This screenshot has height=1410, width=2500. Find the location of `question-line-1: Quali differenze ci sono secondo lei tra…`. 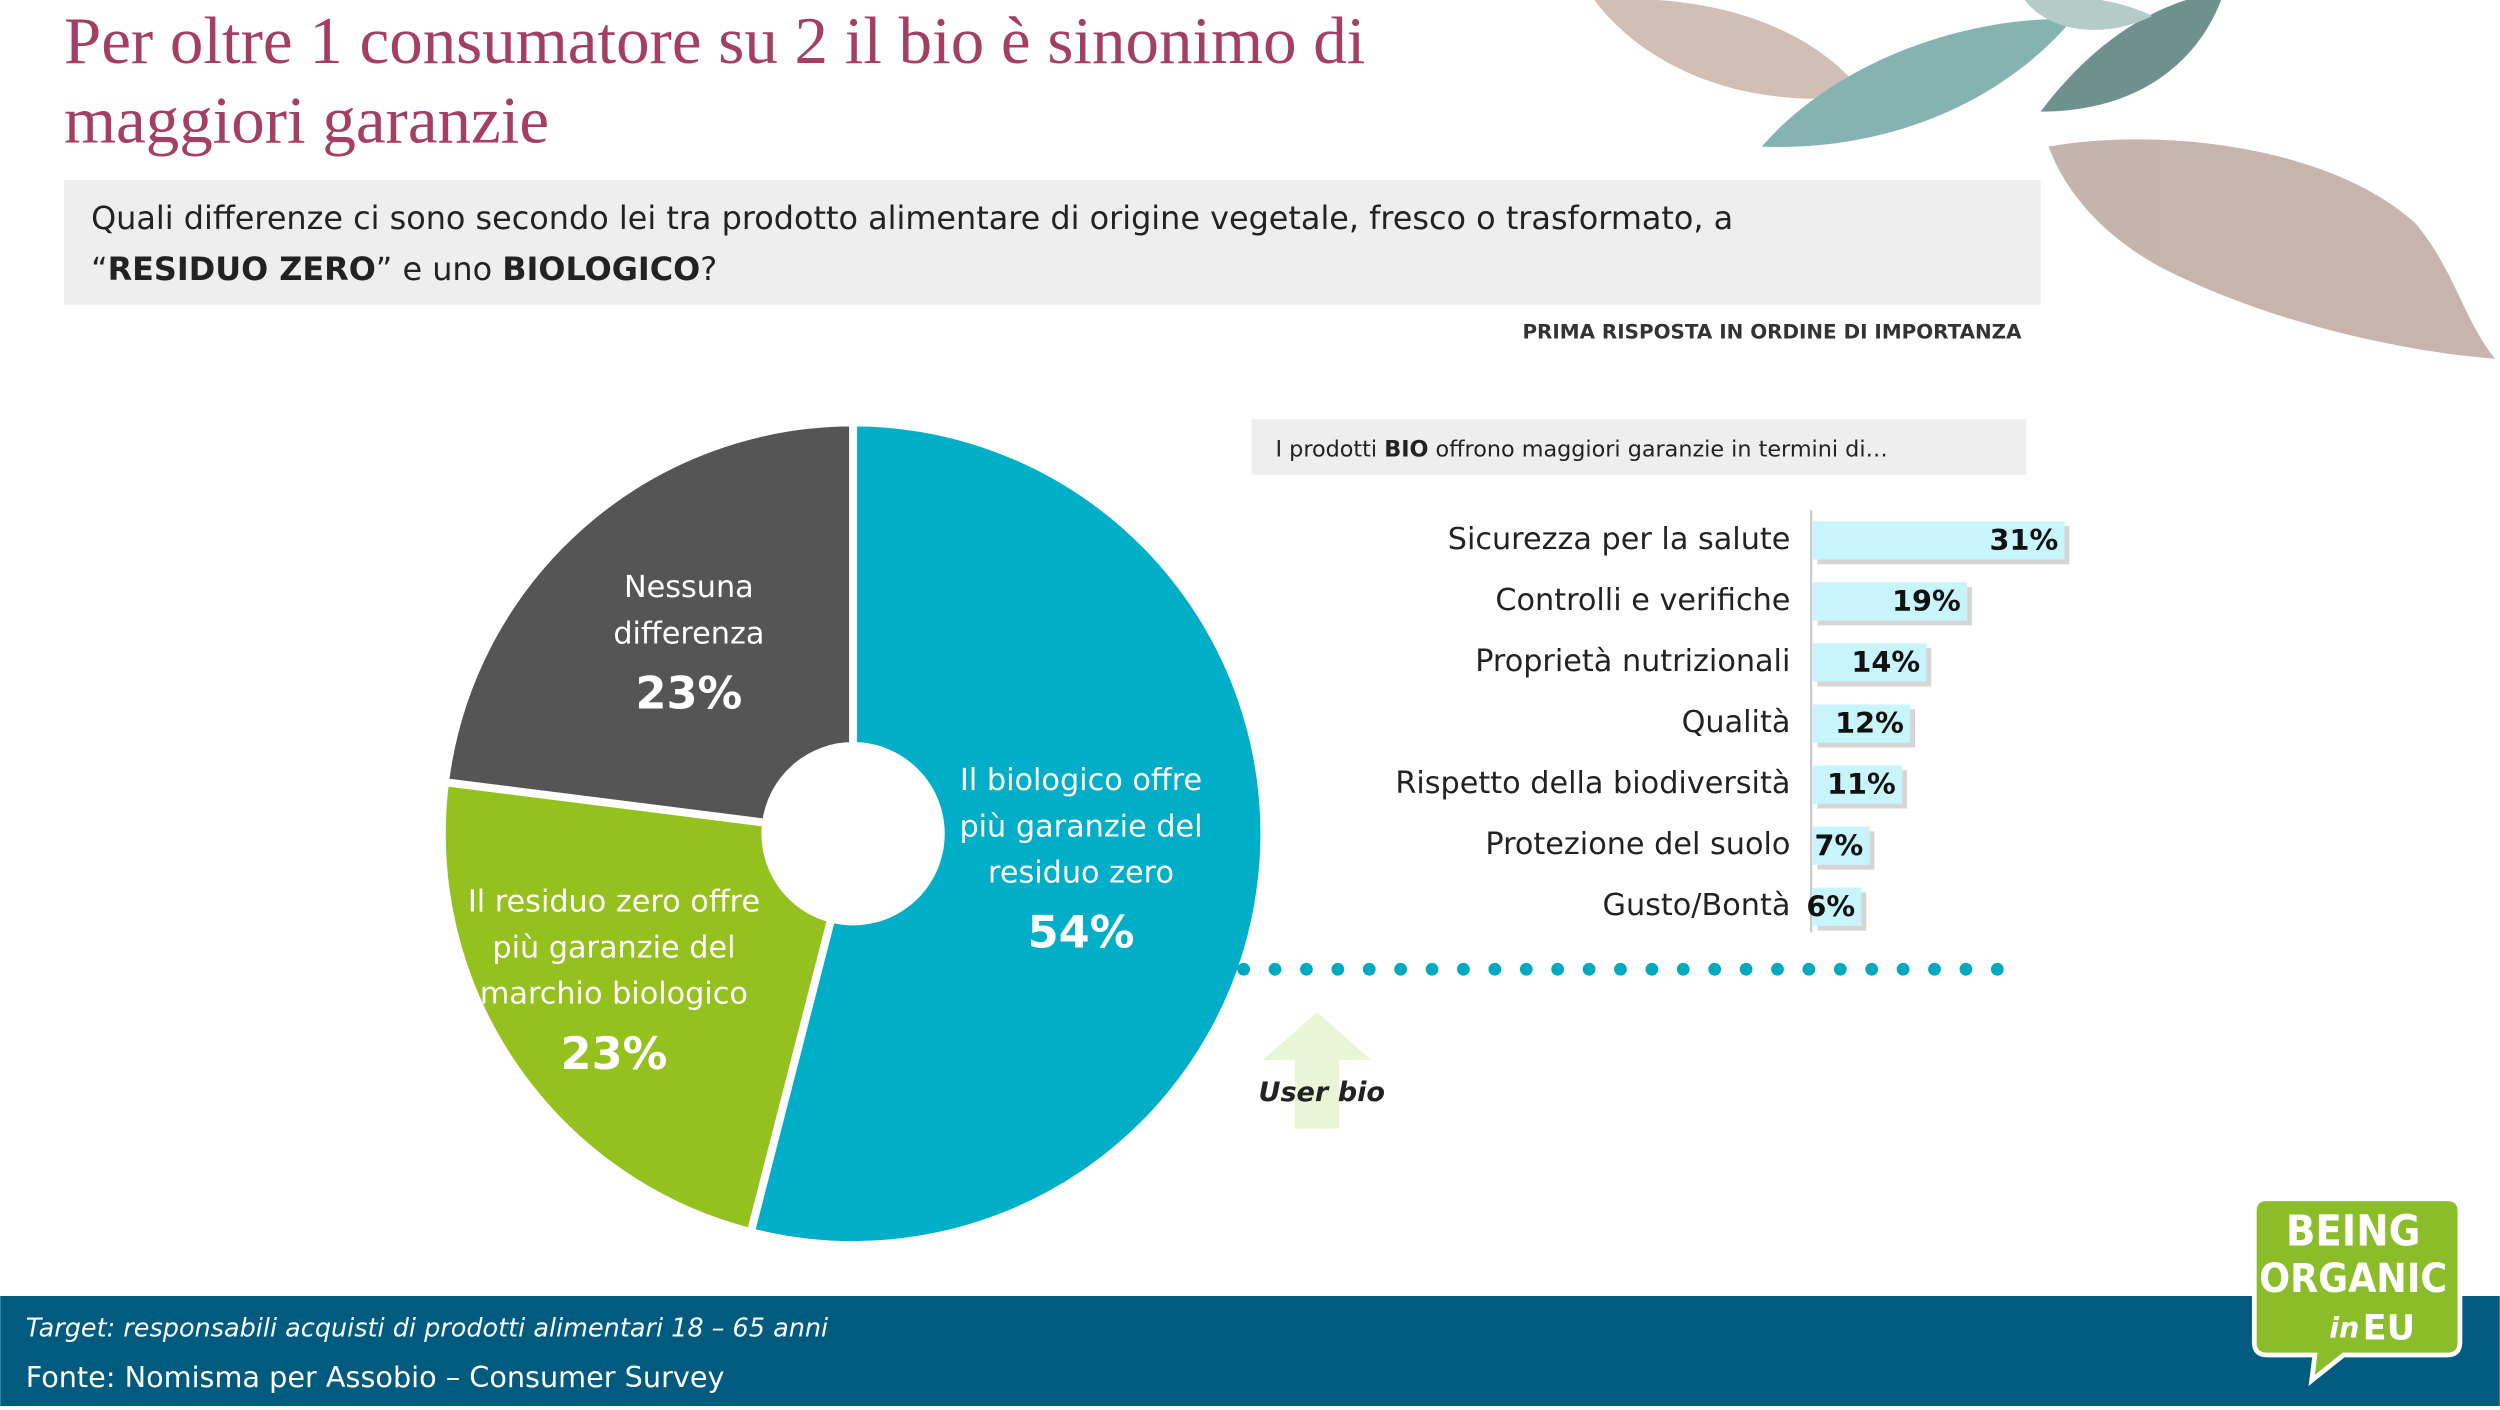

question-line-1: Quali differenze ci sono secondo lei tra… is located at coordinates (912, 218).